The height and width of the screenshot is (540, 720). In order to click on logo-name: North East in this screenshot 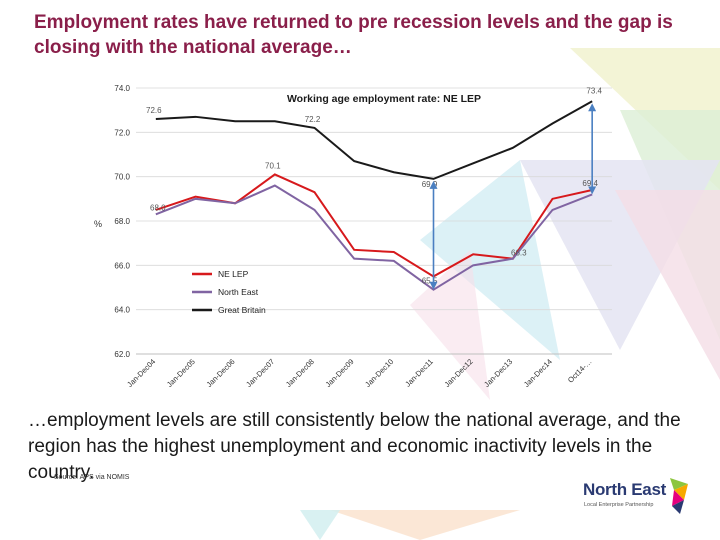, I will do `click(624, 489)`.